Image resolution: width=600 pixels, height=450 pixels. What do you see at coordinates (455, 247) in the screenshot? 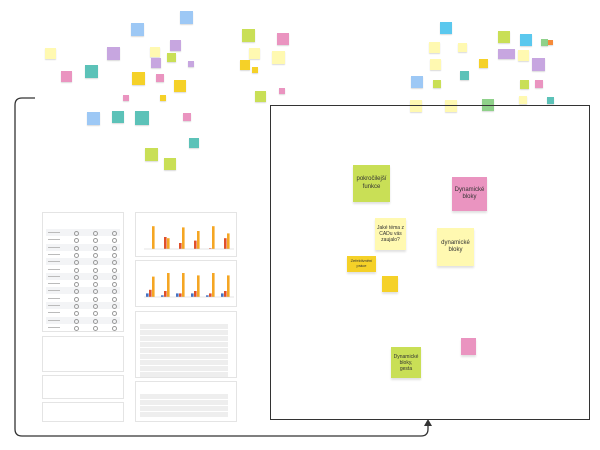
I see `sticky-note-dynamicke-bloky-yellow: dynamické bloky` at bounding box center [455, 247].